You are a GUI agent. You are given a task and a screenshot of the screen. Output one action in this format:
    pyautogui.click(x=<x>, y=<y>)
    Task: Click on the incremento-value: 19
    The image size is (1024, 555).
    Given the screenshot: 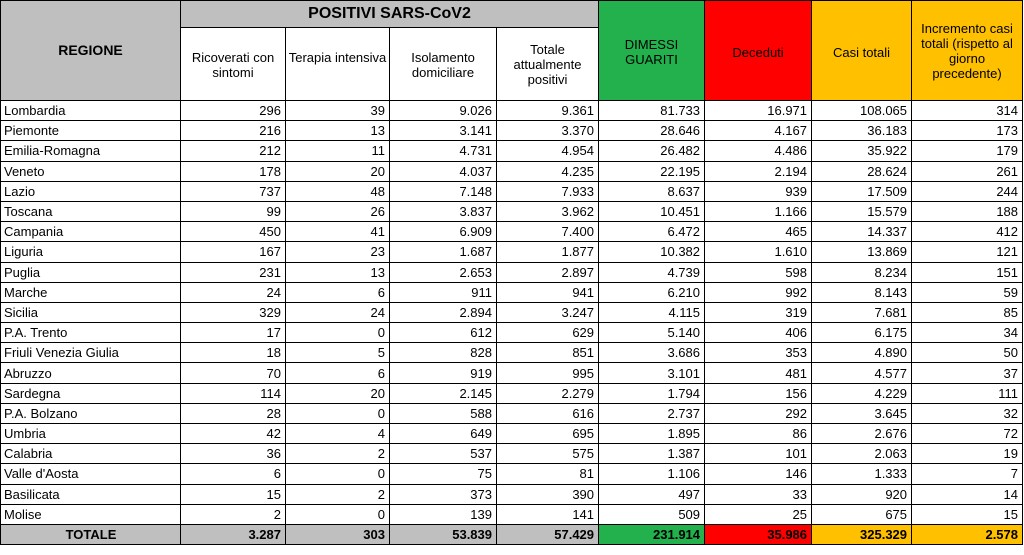 What is the action you would take?
    pyautogui.click(x=967, y=454)
    